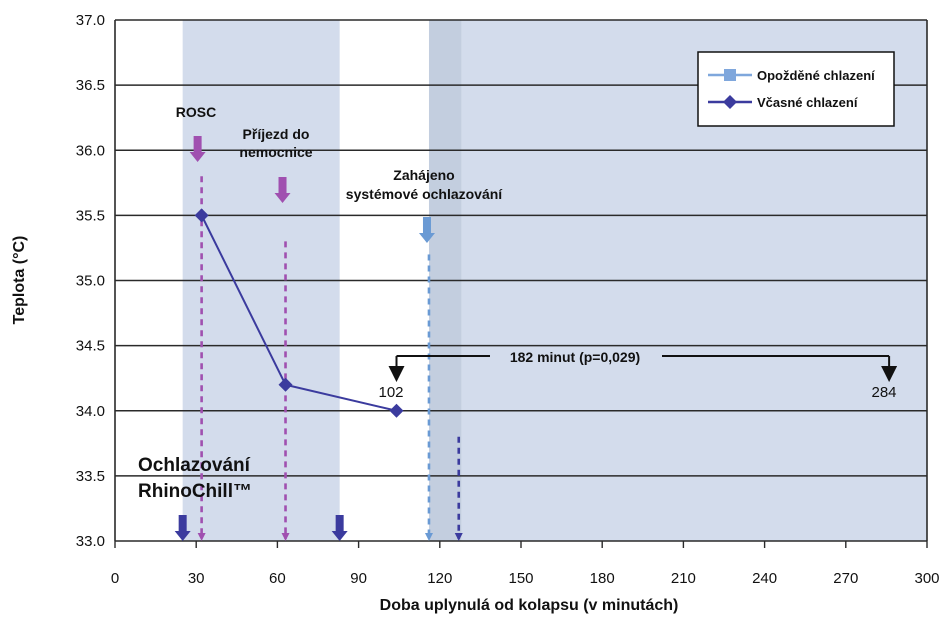  Describe the element at coordinates (282, 190) in the screenshot. I see `hospital-arrow` at that location.